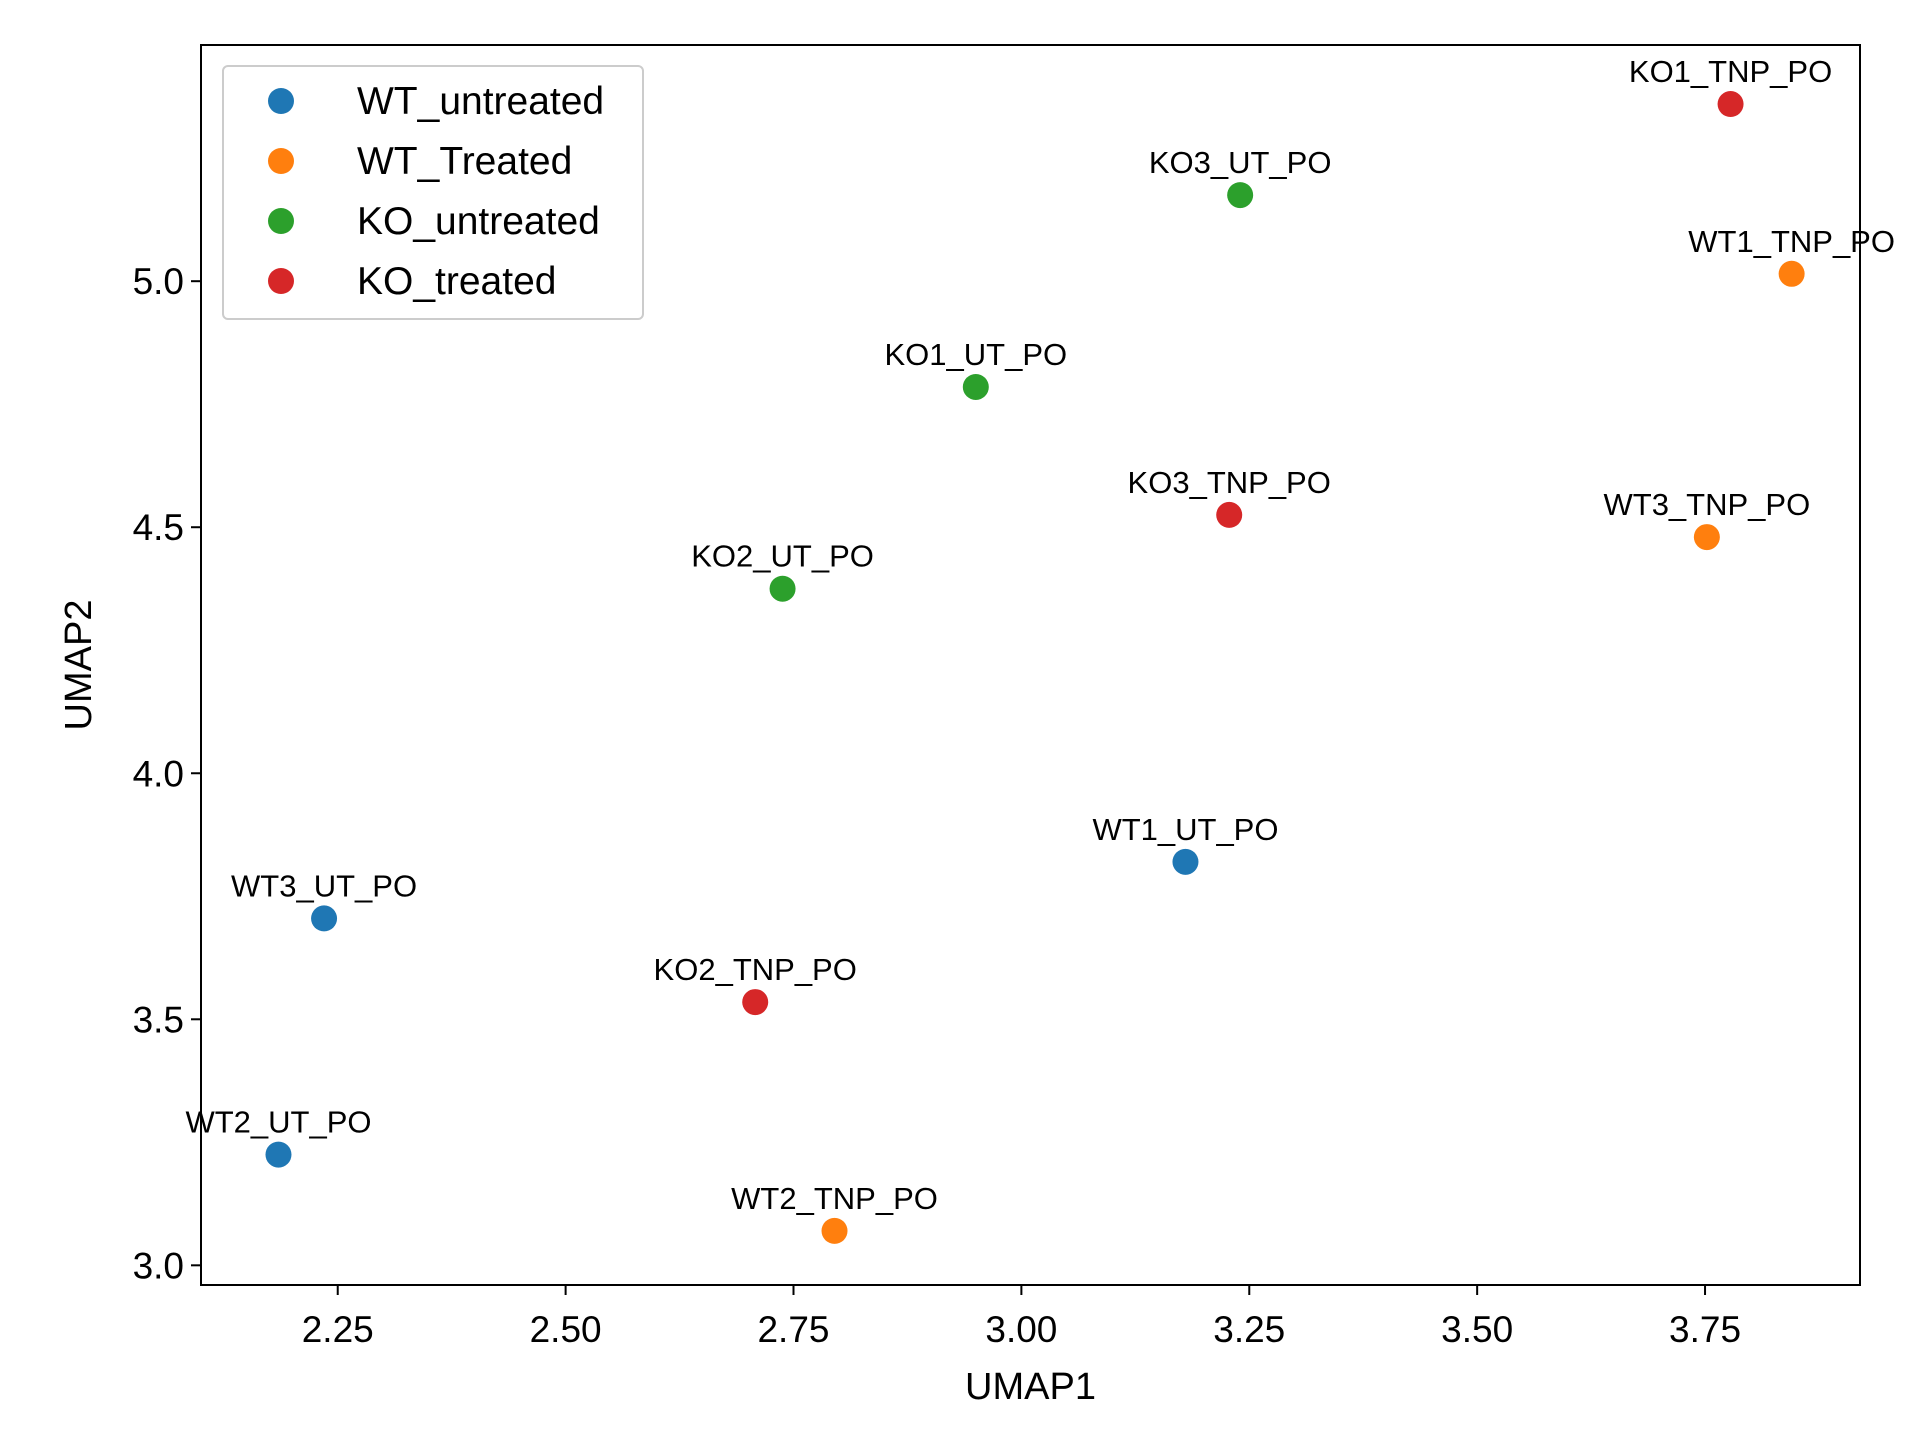  Describe the element at coordinates (1477, 1329) in the screenshot. I see `x-tick-label: 3.50` at that location.